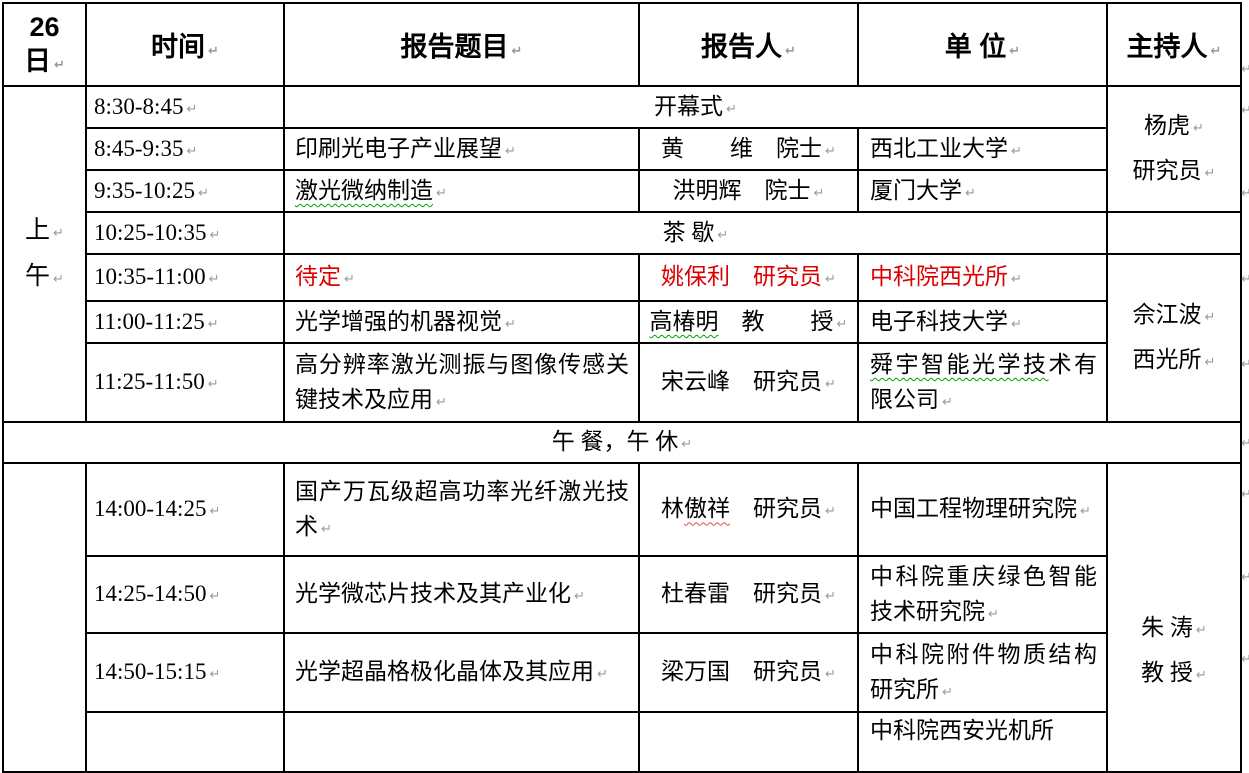 The image size is (1249, 773). Describe the element at coordinates (748, 594) in the screenshot. I see `speaker-cell: 杜春雷 研究员` at that location.